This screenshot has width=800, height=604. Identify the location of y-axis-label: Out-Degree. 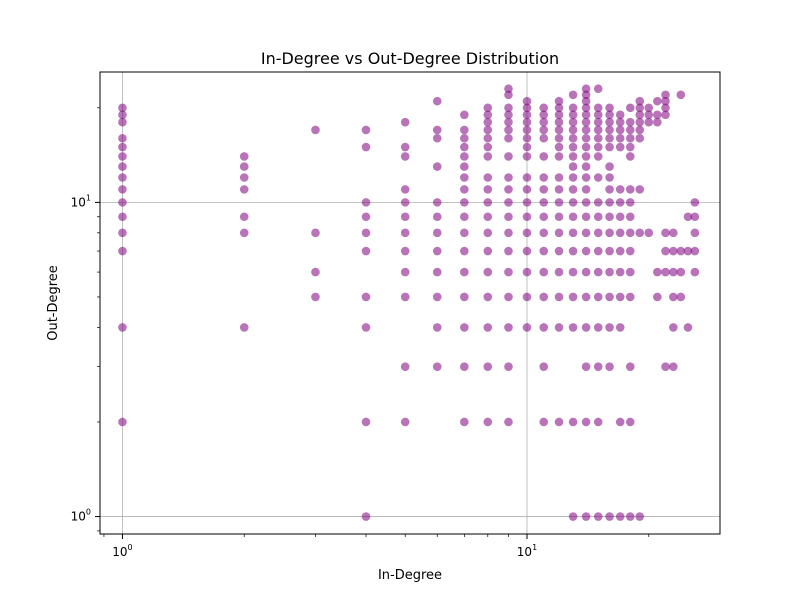
(53, 303).